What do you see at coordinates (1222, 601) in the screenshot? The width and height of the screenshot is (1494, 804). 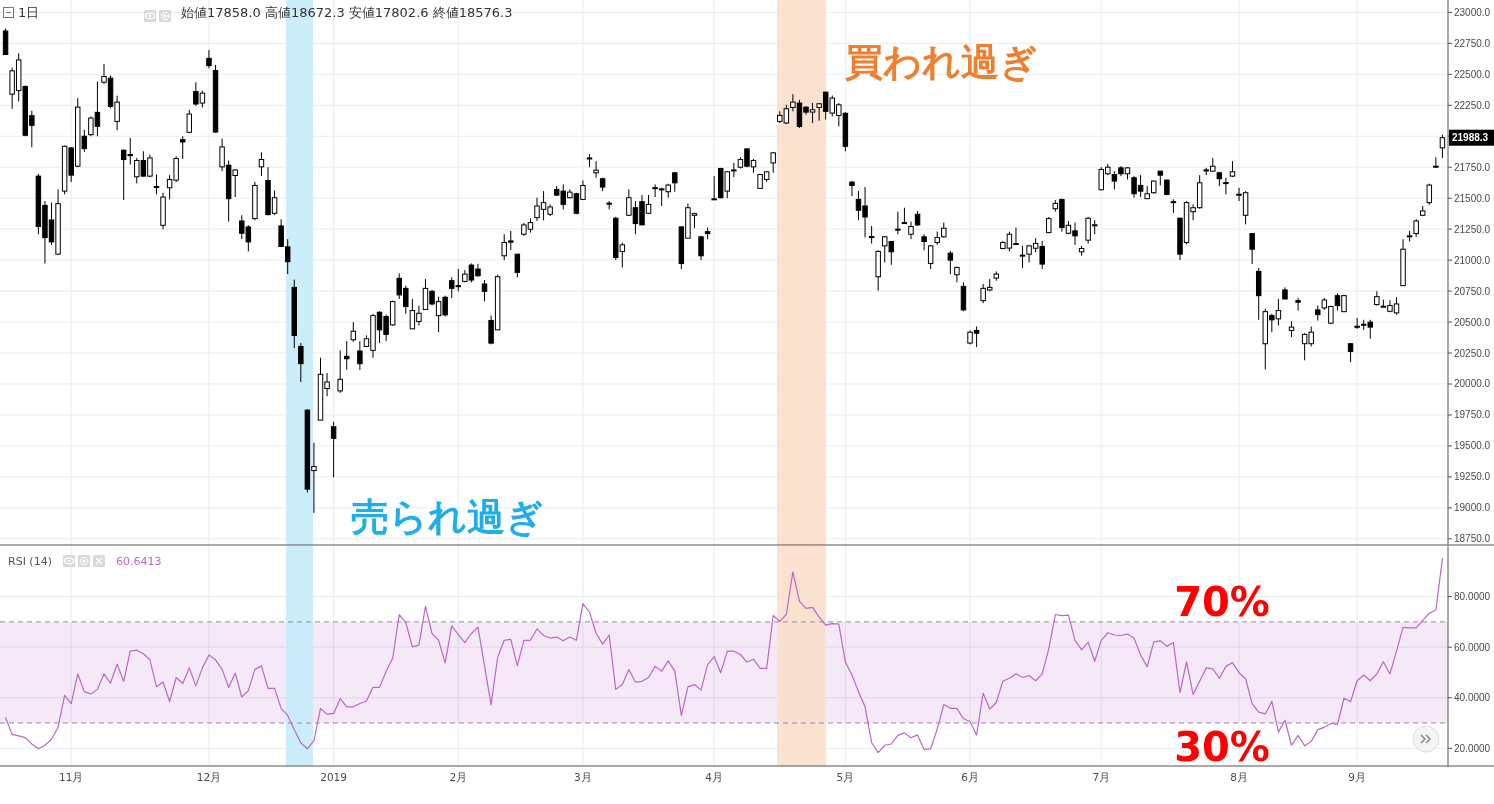 I see `ref-line-label: 70%` at bounding box center [1222, 601].